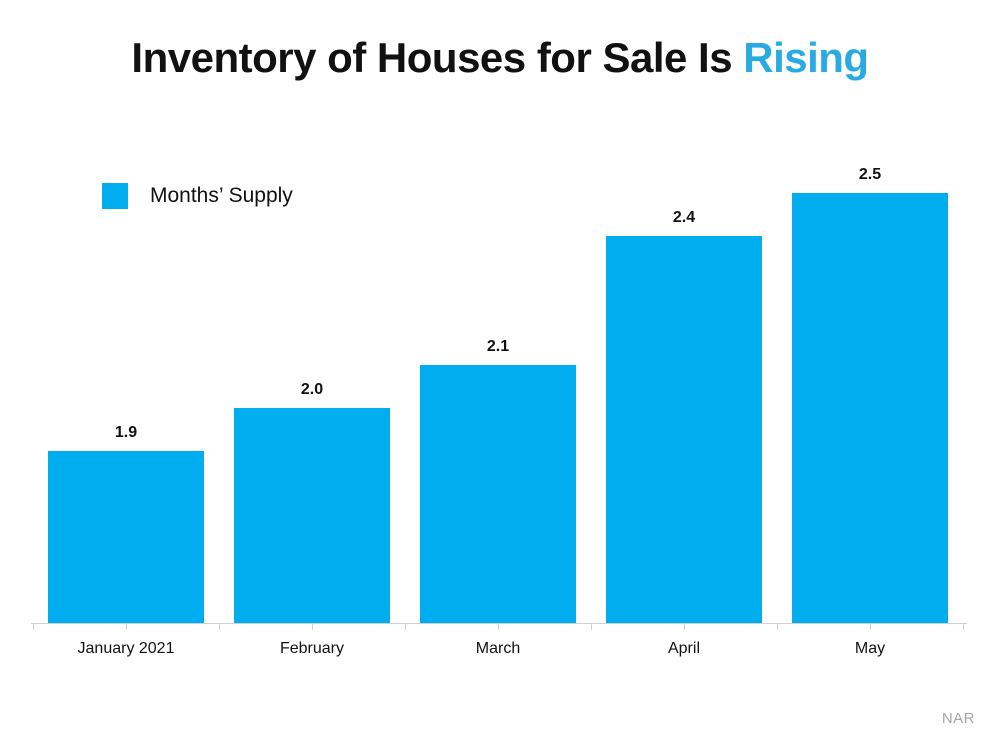  I want to click on source-label: NAR, so click(958, 718).